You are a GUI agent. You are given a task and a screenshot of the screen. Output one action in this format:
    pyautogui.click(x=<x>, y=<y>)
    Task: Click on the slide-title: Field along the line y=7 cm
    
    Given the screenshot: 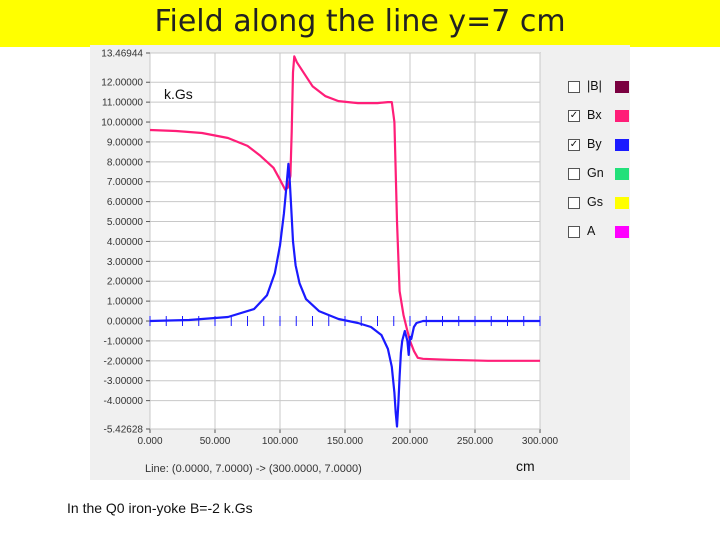 What is the action you would take?
    pyautogui.click(x=360, y=21)
    